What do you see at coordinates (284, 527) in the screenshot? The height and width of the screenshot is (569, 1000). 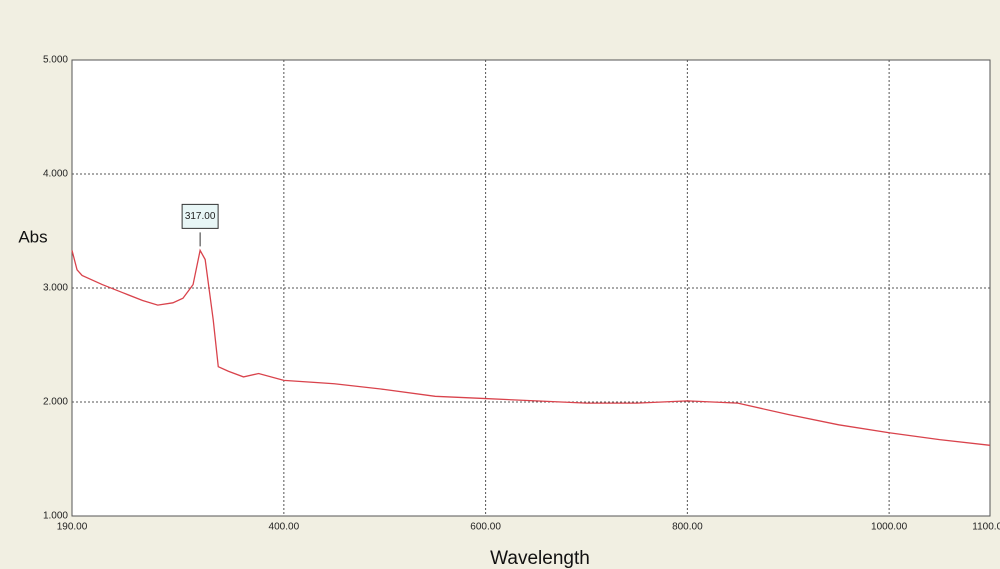 I see `x-tick-label: 400.00` at bounding box center [284, 527].